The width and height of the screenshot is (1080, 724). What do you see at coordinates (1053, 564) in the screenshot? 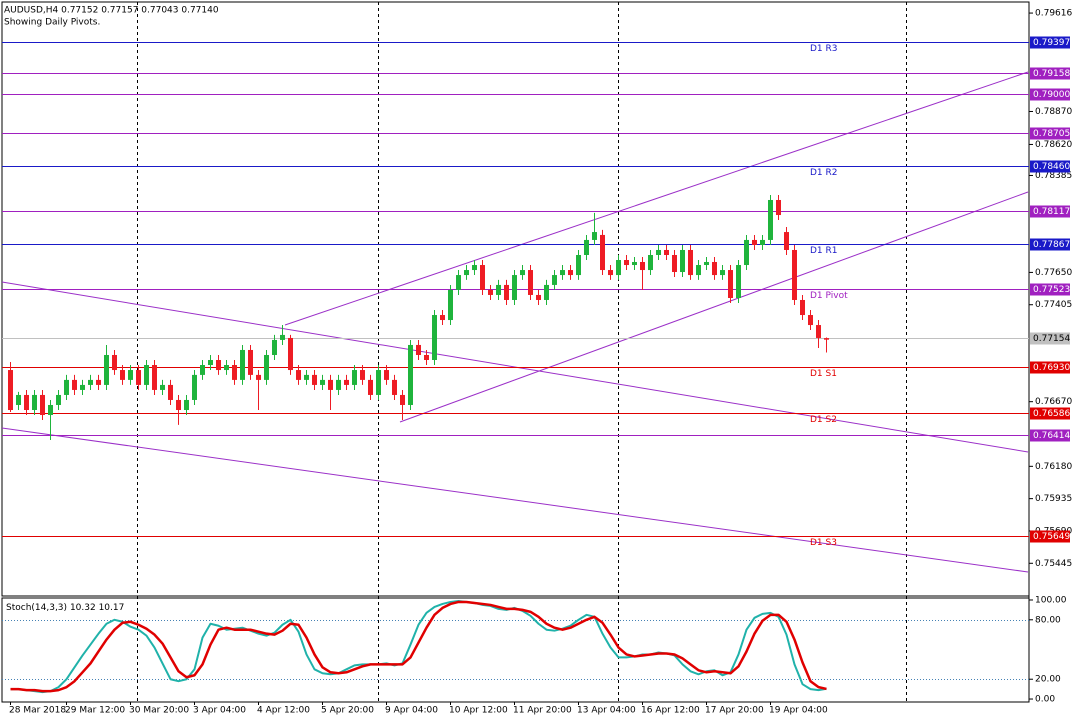
I see `y-tick-label: 0.75445` at bounding box center [1053, 564].